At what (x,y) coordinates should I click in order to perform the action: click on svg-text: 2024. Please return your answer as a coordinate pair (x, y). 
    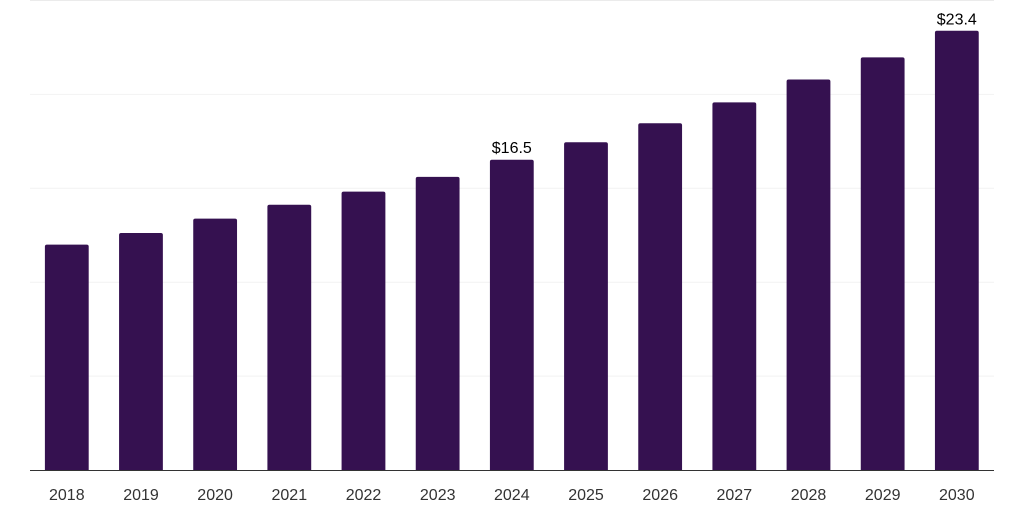
    Looking at the image, I should click on (512, 495).